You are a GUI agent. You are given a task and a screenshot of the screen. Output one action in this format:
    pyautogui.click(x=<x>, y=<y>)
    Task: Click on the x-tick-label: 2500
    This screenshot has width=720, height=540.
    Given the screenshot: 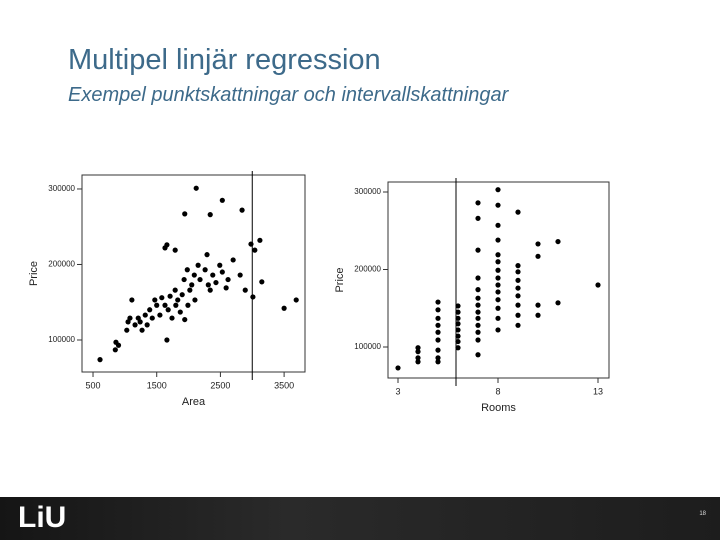 What is the action you would take?
    pyautogui.click(x=220, y=385)
    